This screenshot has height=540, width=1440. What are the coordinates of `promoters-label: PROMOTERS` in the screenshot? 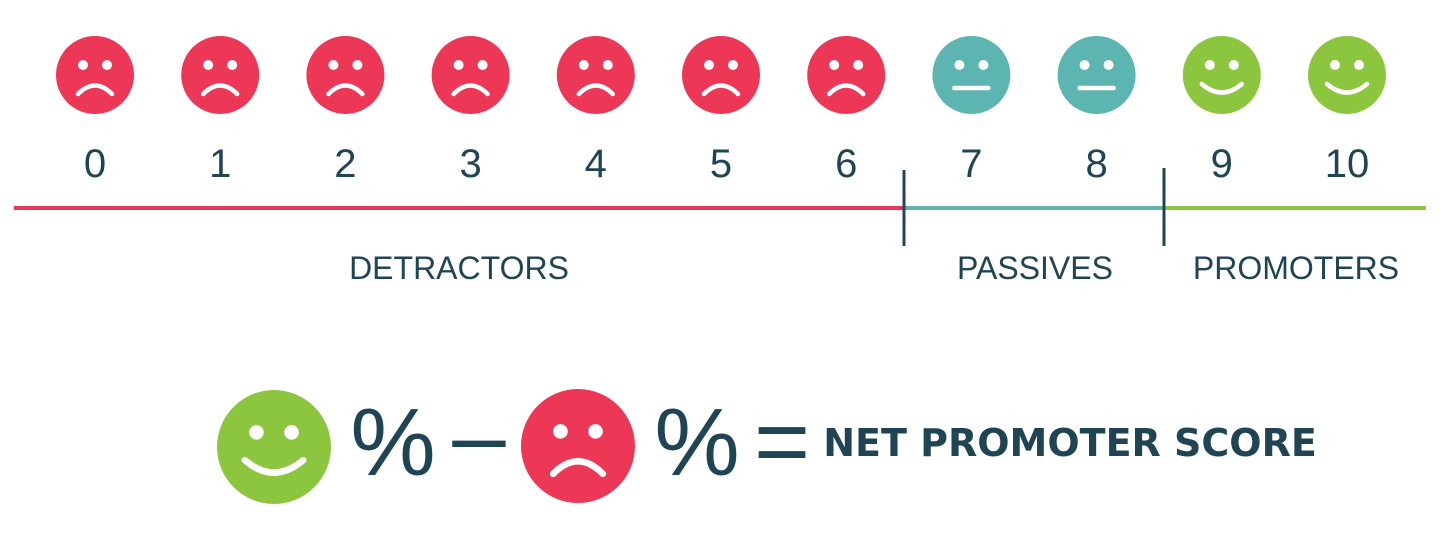 It's located at (1296, 268).